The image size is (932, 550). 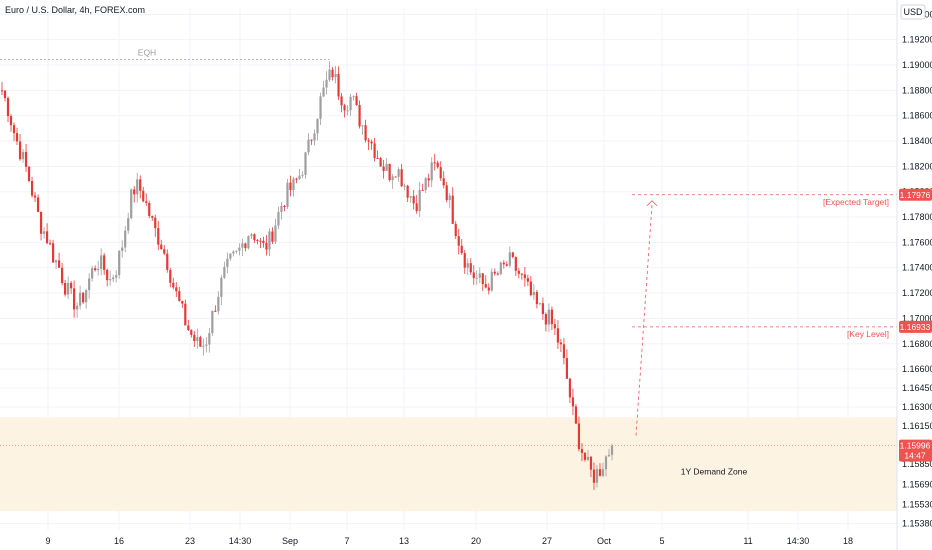 What do you see at coordinates (915, 326) in the screenshot?
I see `key-level-price-tag: 1.16933` at bounding box center [915, 326].